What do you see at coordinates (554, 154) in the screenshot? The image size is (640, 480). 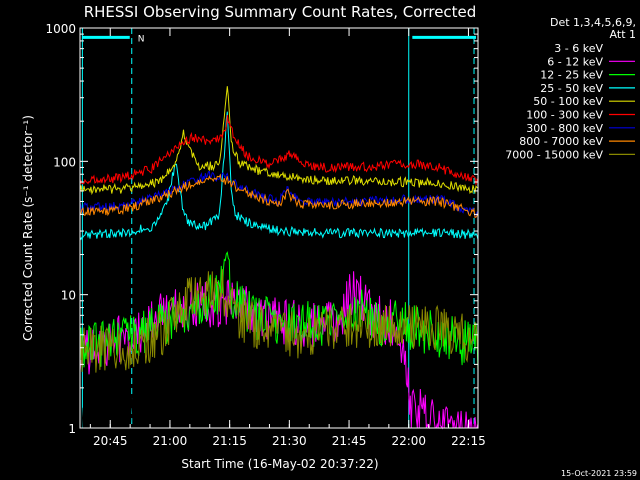 I see `legend-label-8: 7000 - 15000 keV` at bounding box center [554, 154].